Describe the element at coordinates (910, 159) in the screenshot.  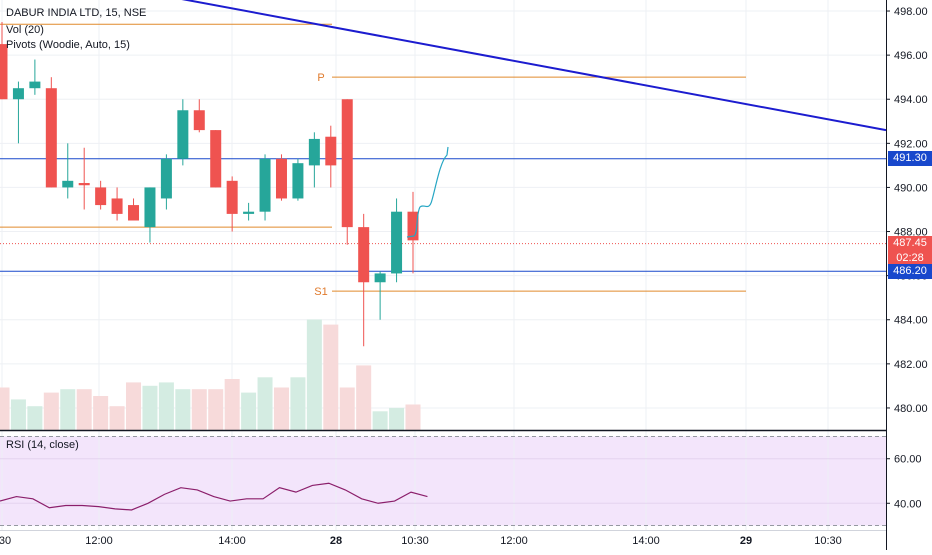
I see `level-badge-491: 491.30` at that location.